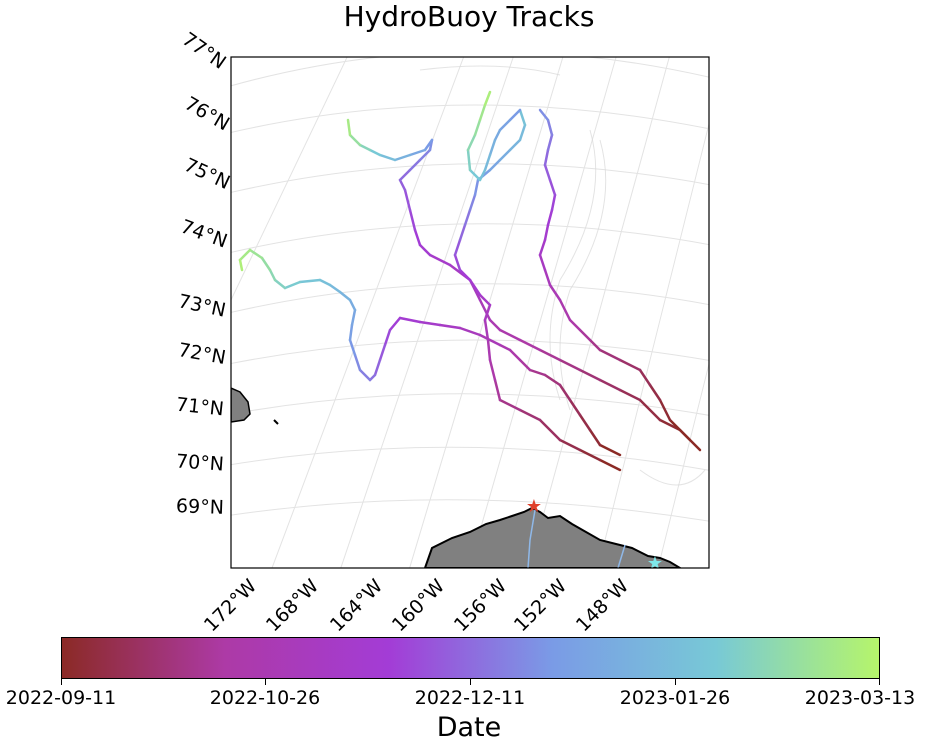 This screenshot has height=744, width=938. I want to click on chart-title: HydroBuoy Tracks, so click(469, 16).